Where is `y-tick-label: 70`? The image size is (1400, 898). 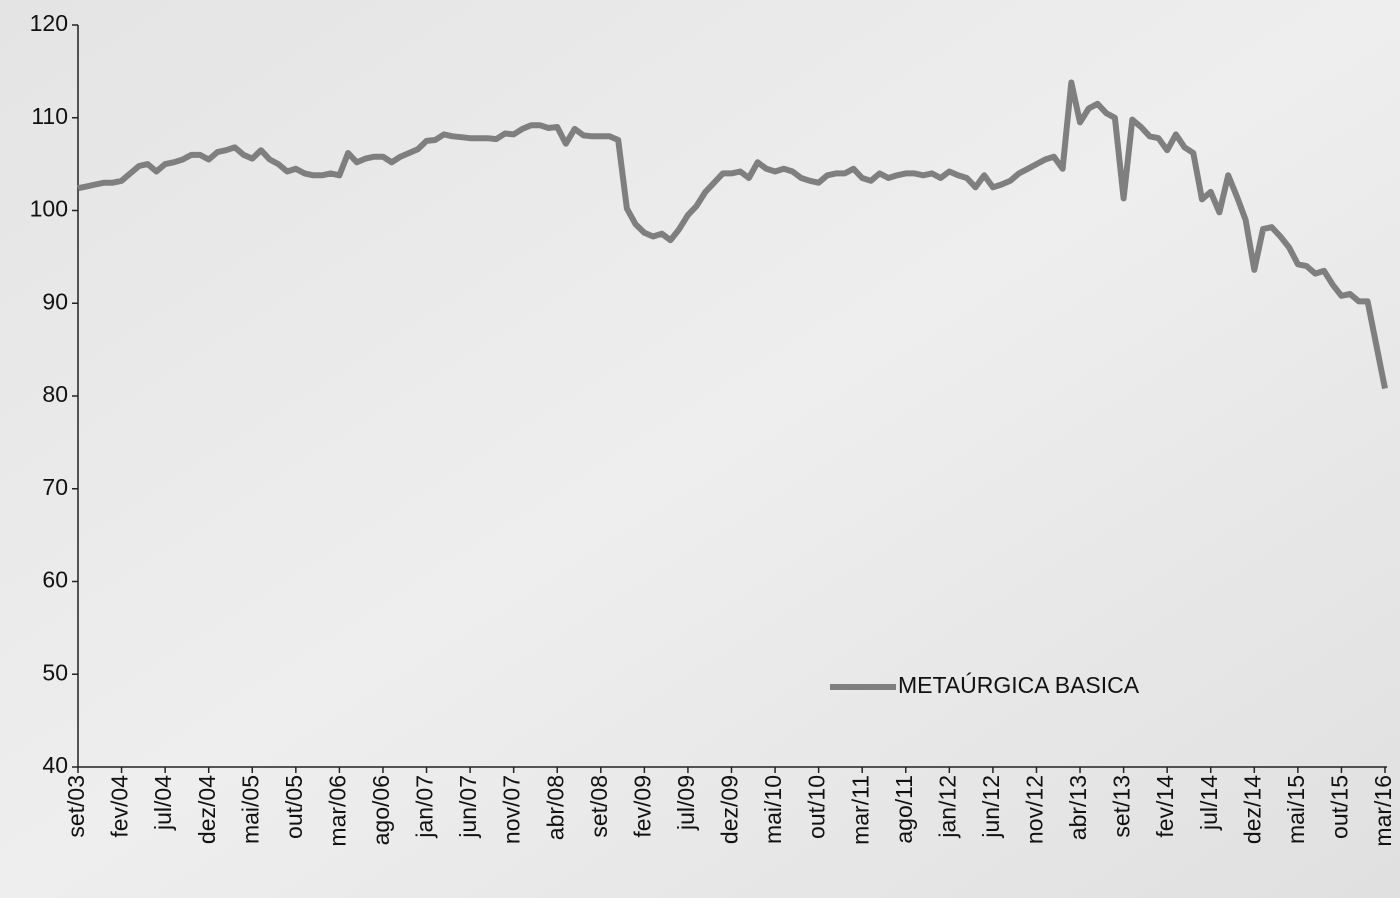 y-tick-label: 70 is located at coordinates (55, 487).